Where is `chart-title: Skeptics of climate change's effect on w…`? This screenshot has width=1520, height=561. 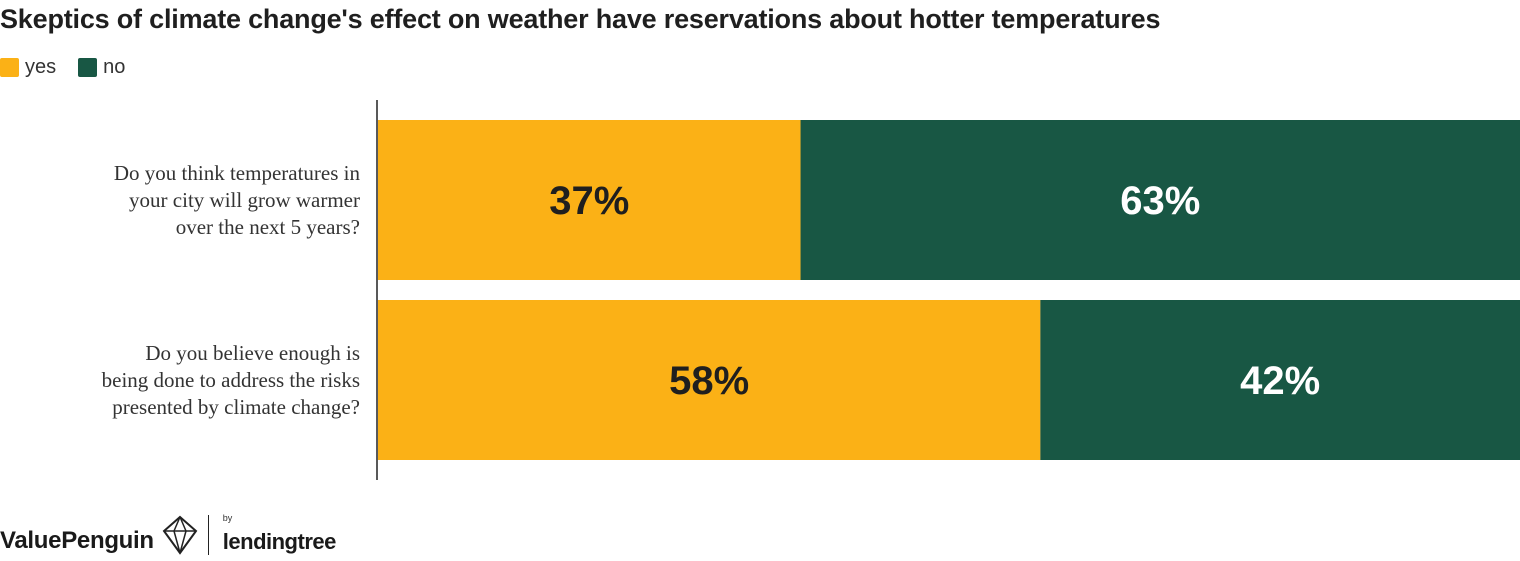 chart-title: Skeptics of climate change's effect on w… is located at coordinates (580, 19).